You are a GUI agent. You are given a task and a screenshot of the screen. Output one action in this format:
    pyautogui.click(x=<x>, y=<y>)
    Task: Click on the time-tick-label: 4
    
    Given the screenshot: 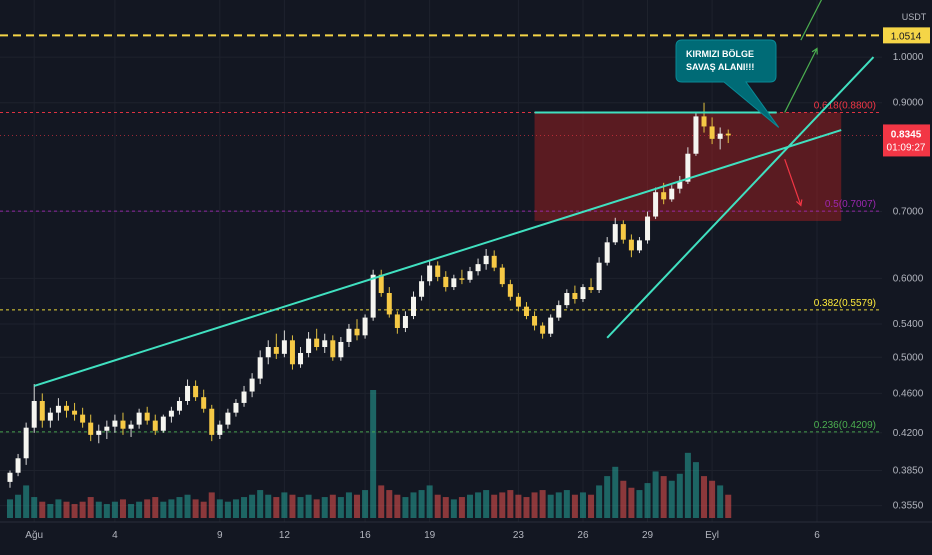 What is the action you would take?
    pyautogui.click(x=115, y=535)
    